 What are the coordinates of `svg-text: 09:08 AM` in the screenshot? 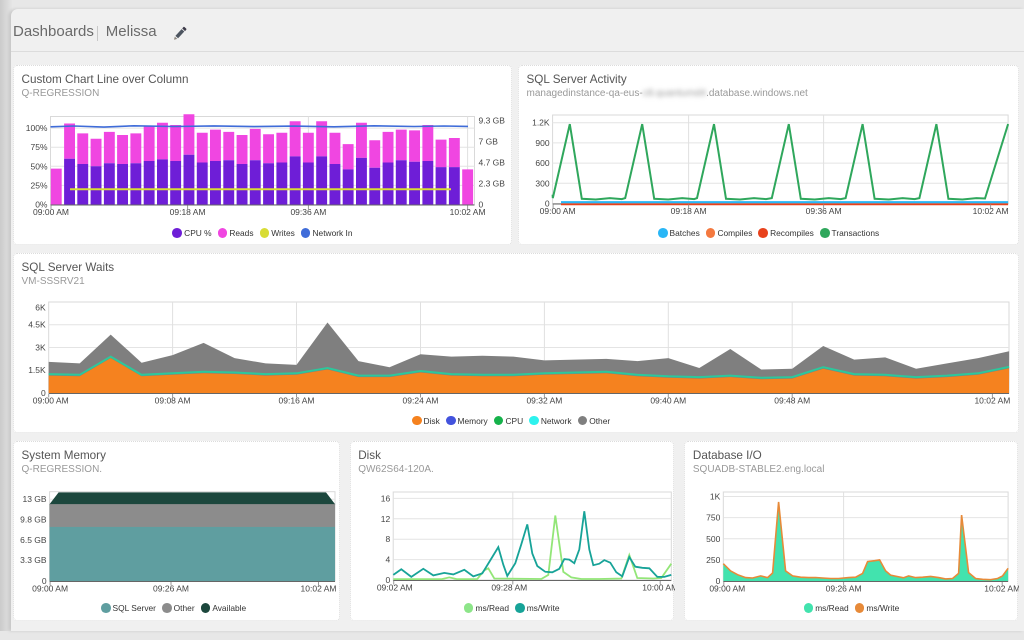 It's located at (173, 401).